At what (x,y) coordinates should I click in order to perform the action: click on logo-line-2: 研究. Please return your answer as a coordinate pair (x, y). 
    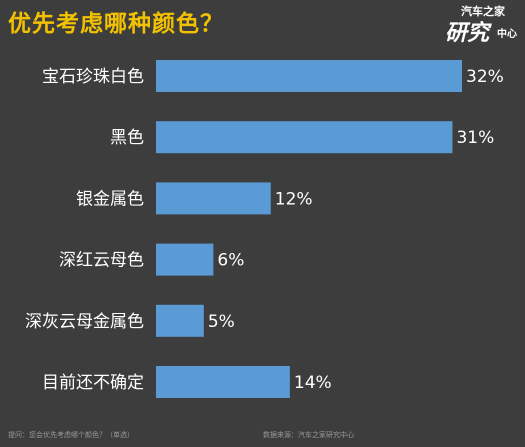
    Looking at the image, I should click on (467, 33).